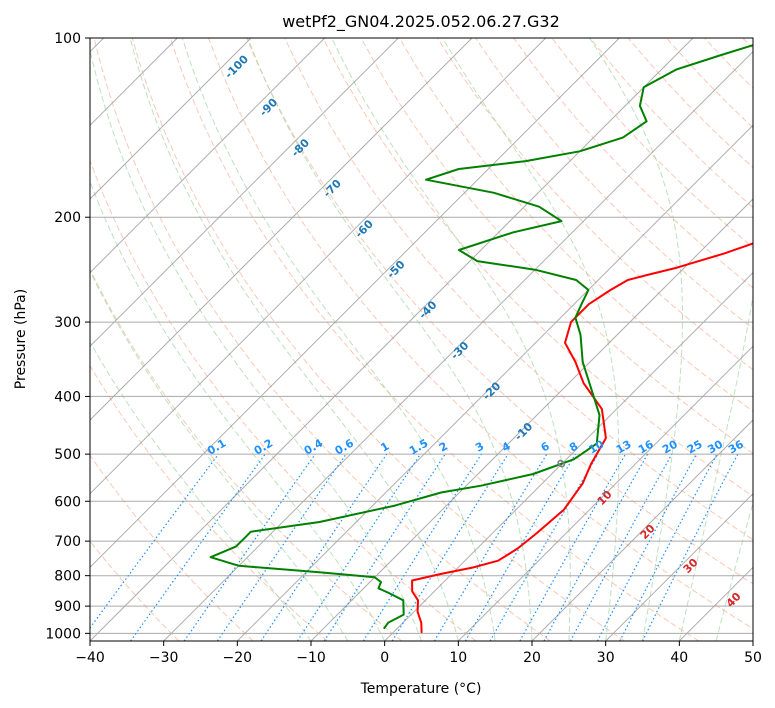 This screenshot has width=775, height=708. I want to click on y-tick-label: 500, so click(67, 455).